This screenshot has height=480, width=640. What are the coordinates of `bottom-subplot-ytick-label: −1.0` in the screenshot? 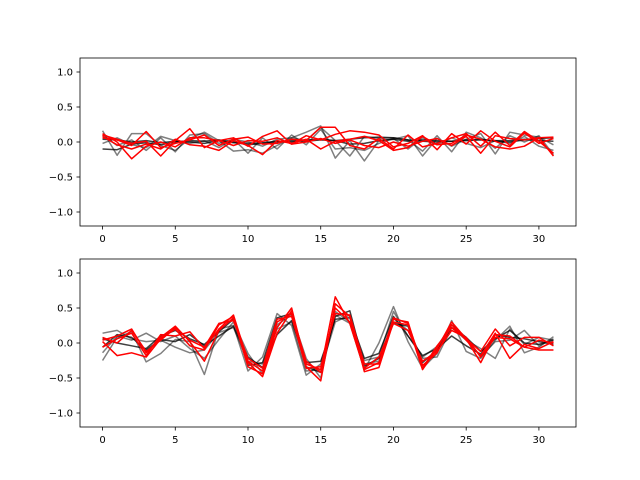 It's located at (61, 414).